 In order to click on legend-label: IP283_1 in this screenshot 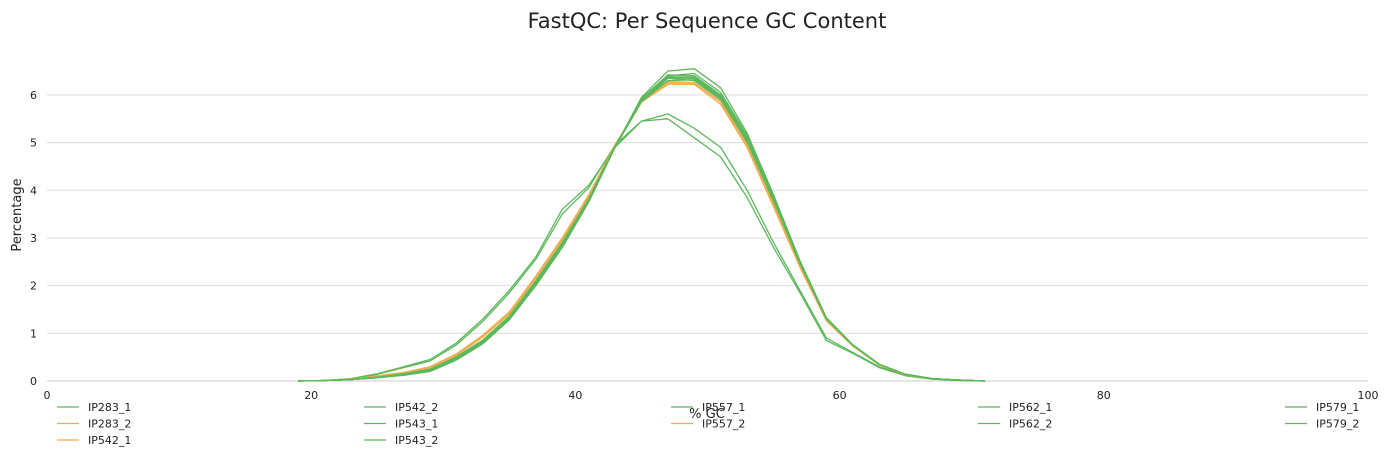, I will do `click(109, 407)`.